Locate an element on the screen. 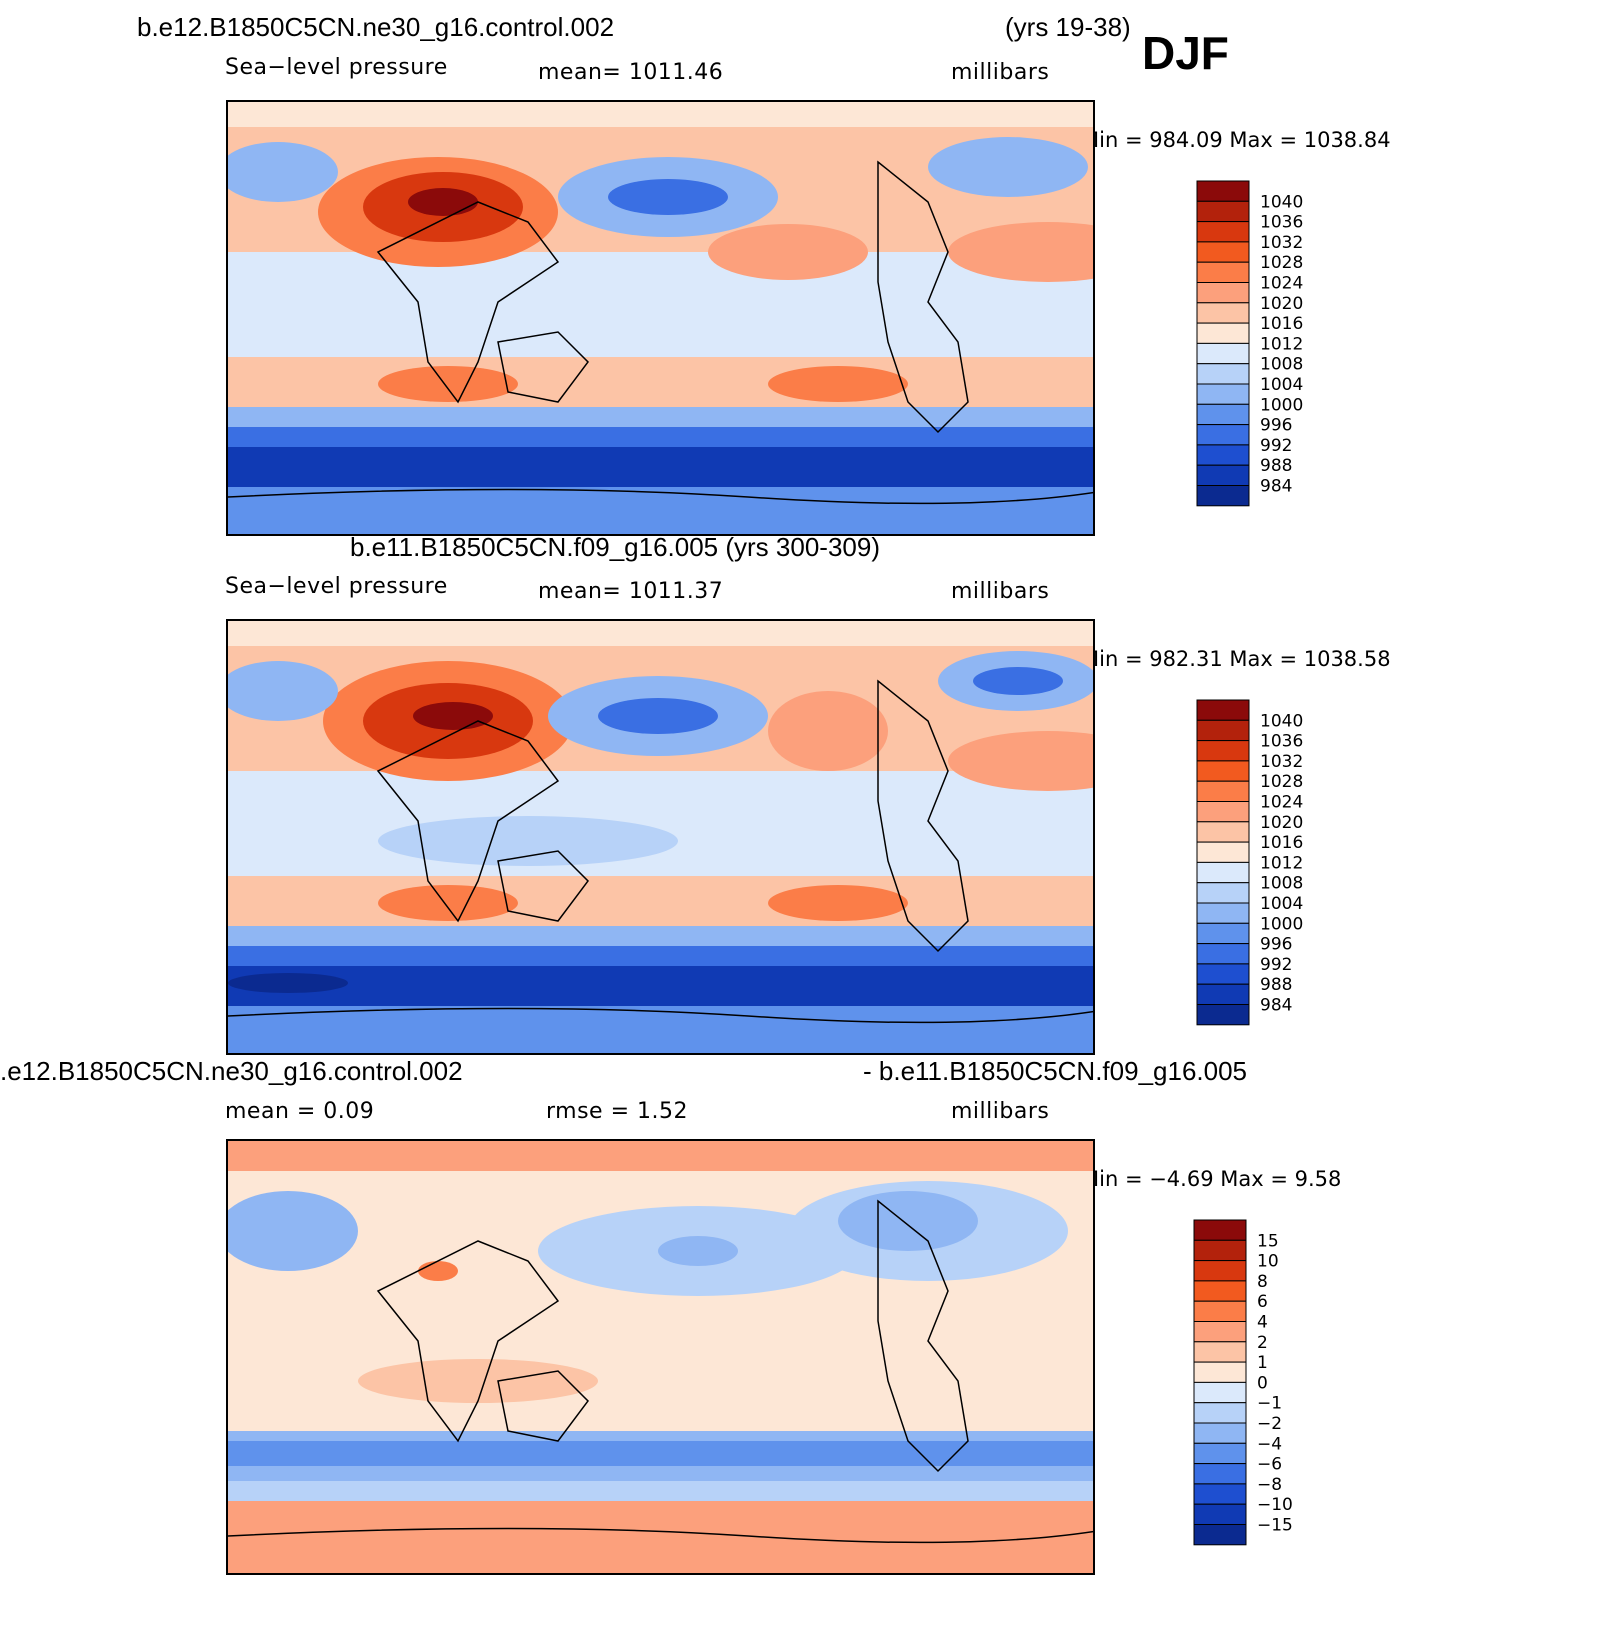  sh-indian-high is located at coordinates (448, 384).